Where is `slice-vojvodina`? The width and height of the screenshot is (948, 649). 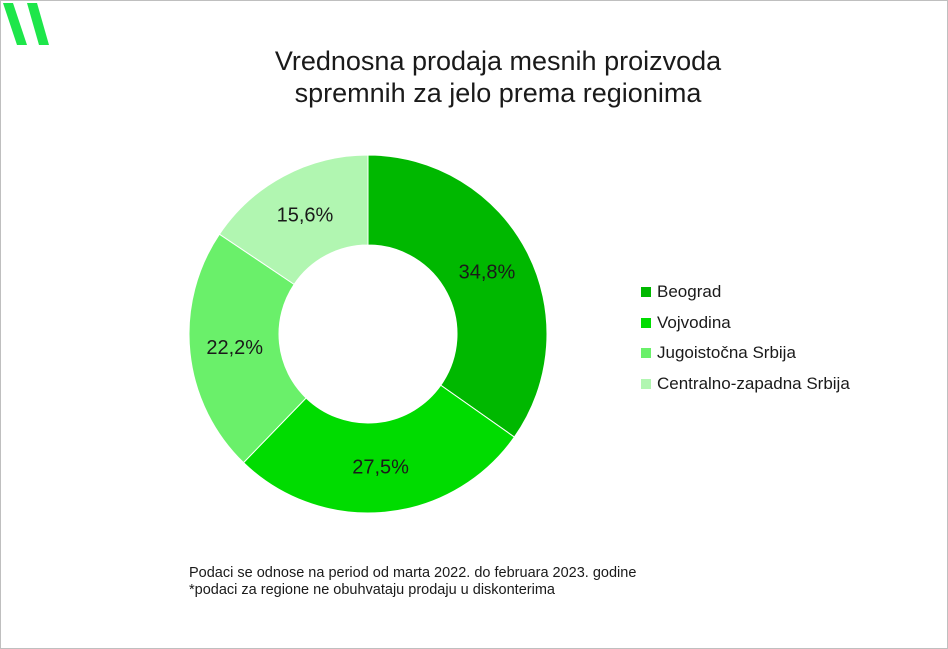
slice-vojvodina is located at coordinates (379, 449).